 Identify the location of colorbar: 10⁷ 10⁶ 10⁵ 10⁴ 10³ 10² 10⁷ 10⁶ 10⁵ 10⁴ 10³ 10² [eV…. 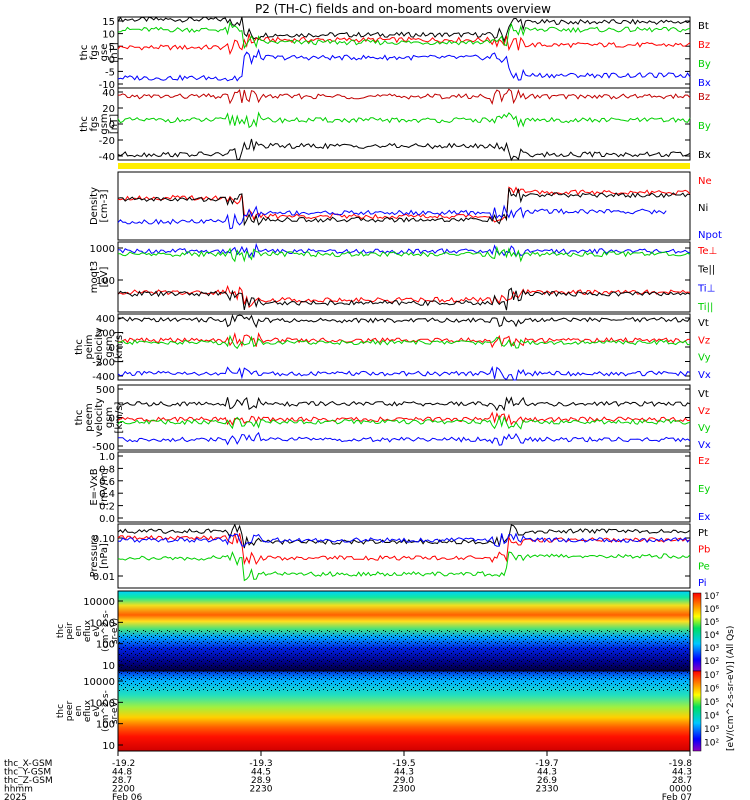
(714, 672).